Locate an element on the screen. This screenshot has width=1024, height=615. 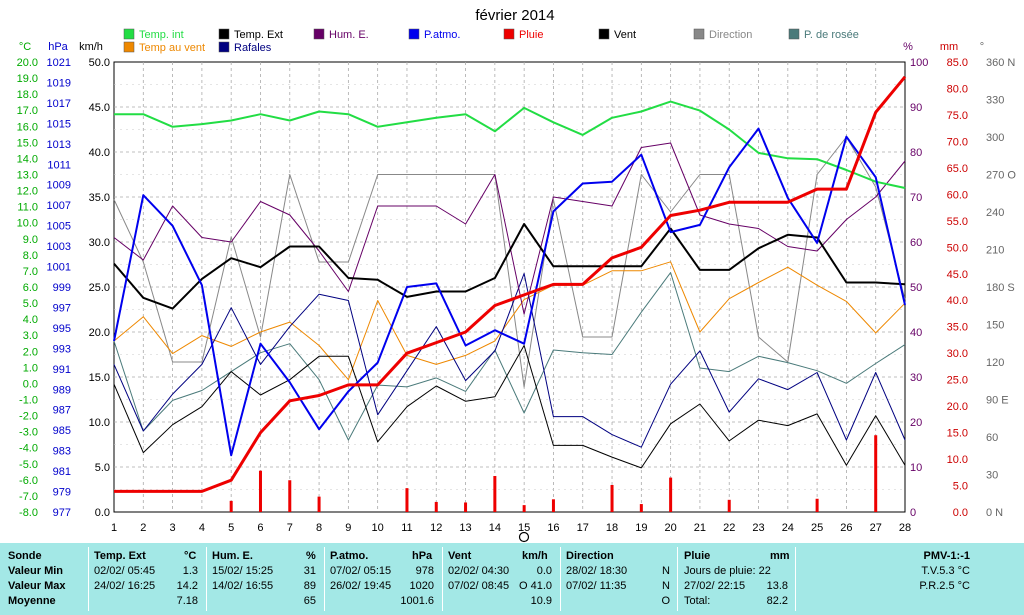
wind-avg-value: 10.9 is located at coordinates (541, 601).